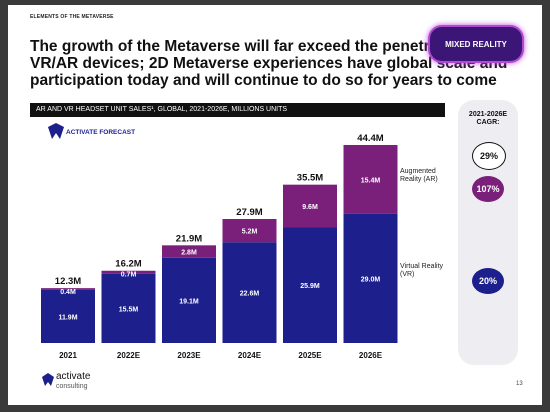 The image size is (550, 412). I want to click on badge: MIXED REALITY, so click(476, 44).